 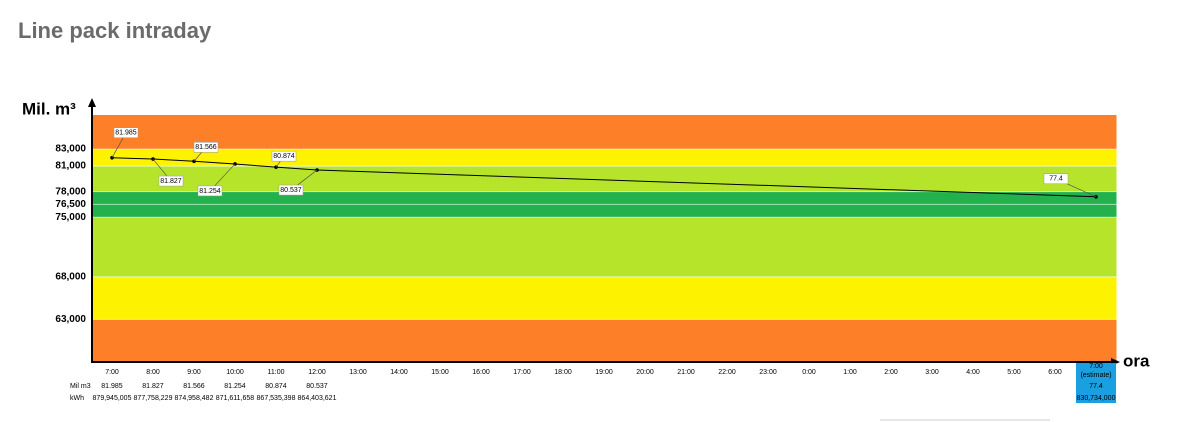 What do you see at coordinates (563, 372) in the screenshot?
I see `x-tick-label: 18:00` at bounding box center [563, 372].